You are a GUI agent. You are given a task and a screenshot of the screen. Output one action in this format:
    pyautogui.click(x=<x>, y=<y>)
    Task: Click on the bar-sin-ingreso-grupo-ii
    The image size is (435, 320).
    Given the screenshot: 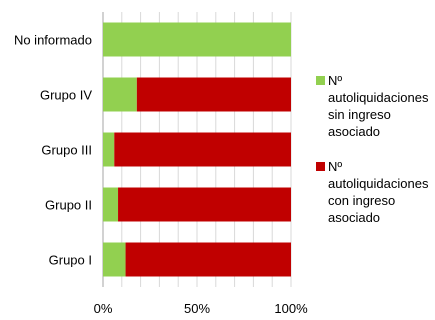 What is the action you would take?
    pyautogui.click(x=111, y=204)
    